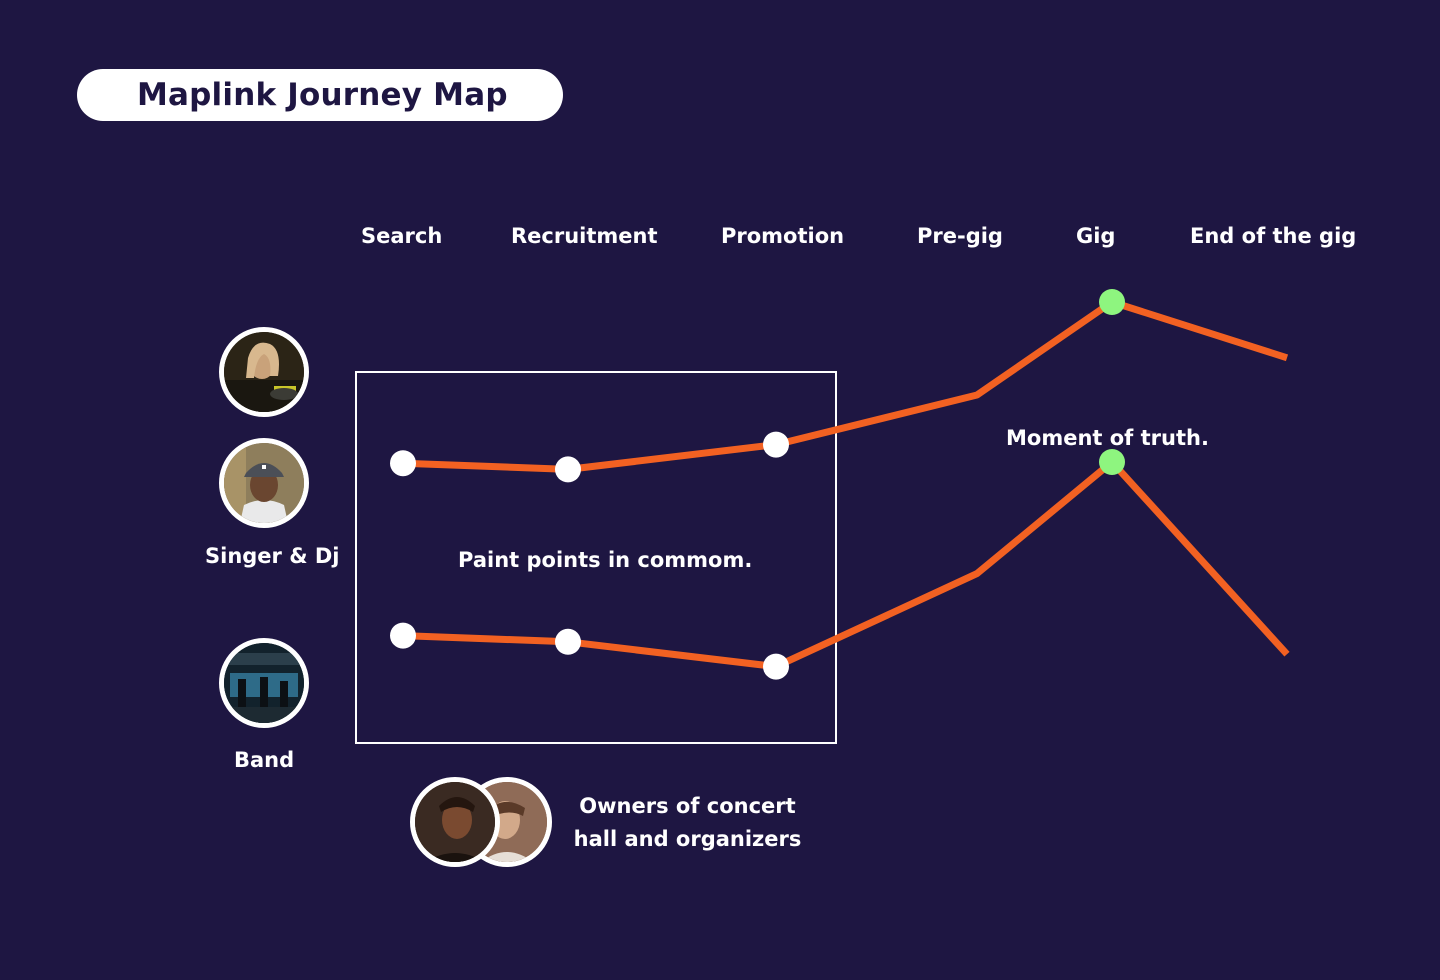 Image resolution: width=1440 pixels, height=980 pixels. What do you see at coordinates (783, 236) in the screenshot?
I see `stage-promotion: Promotion` at bounding box center [783, 236].